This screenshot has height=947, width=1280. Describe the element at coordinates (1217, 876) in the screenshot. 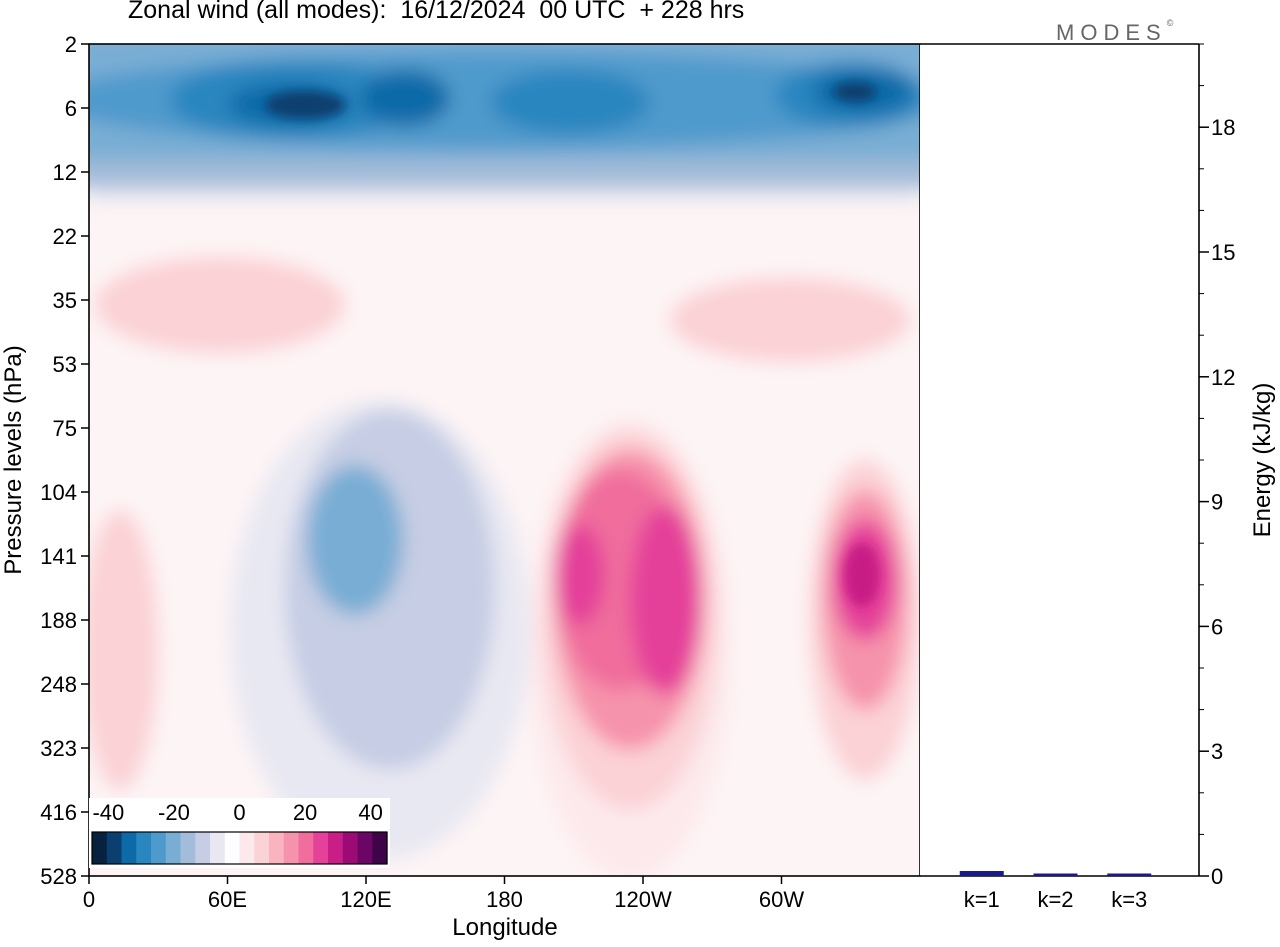

I see `energy-tick-label: 0` at that location.